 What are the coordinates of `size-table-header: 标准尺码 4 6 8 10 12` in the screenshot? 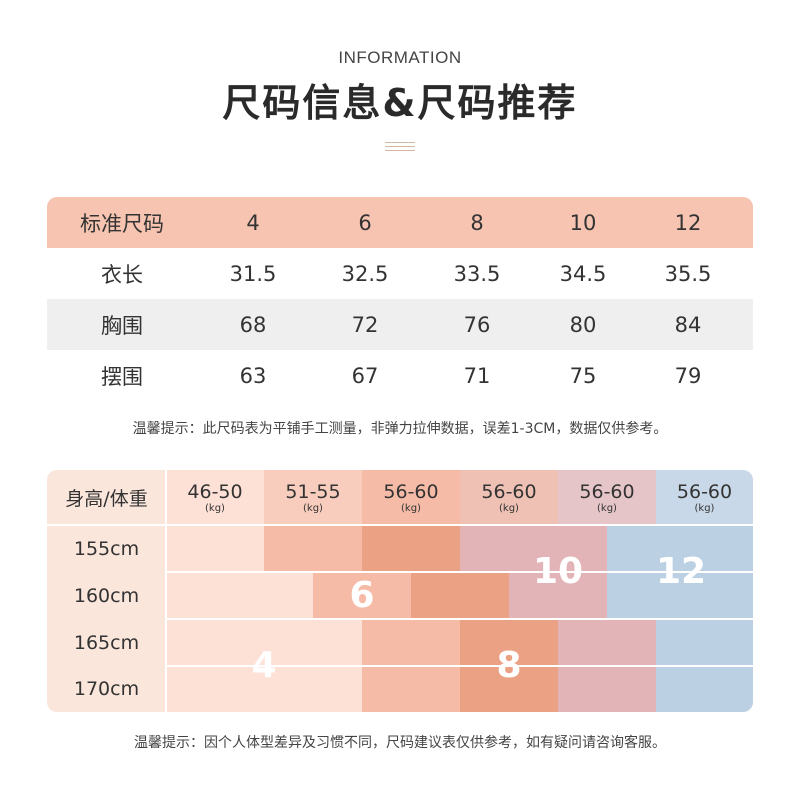 It's located at (400, 222).